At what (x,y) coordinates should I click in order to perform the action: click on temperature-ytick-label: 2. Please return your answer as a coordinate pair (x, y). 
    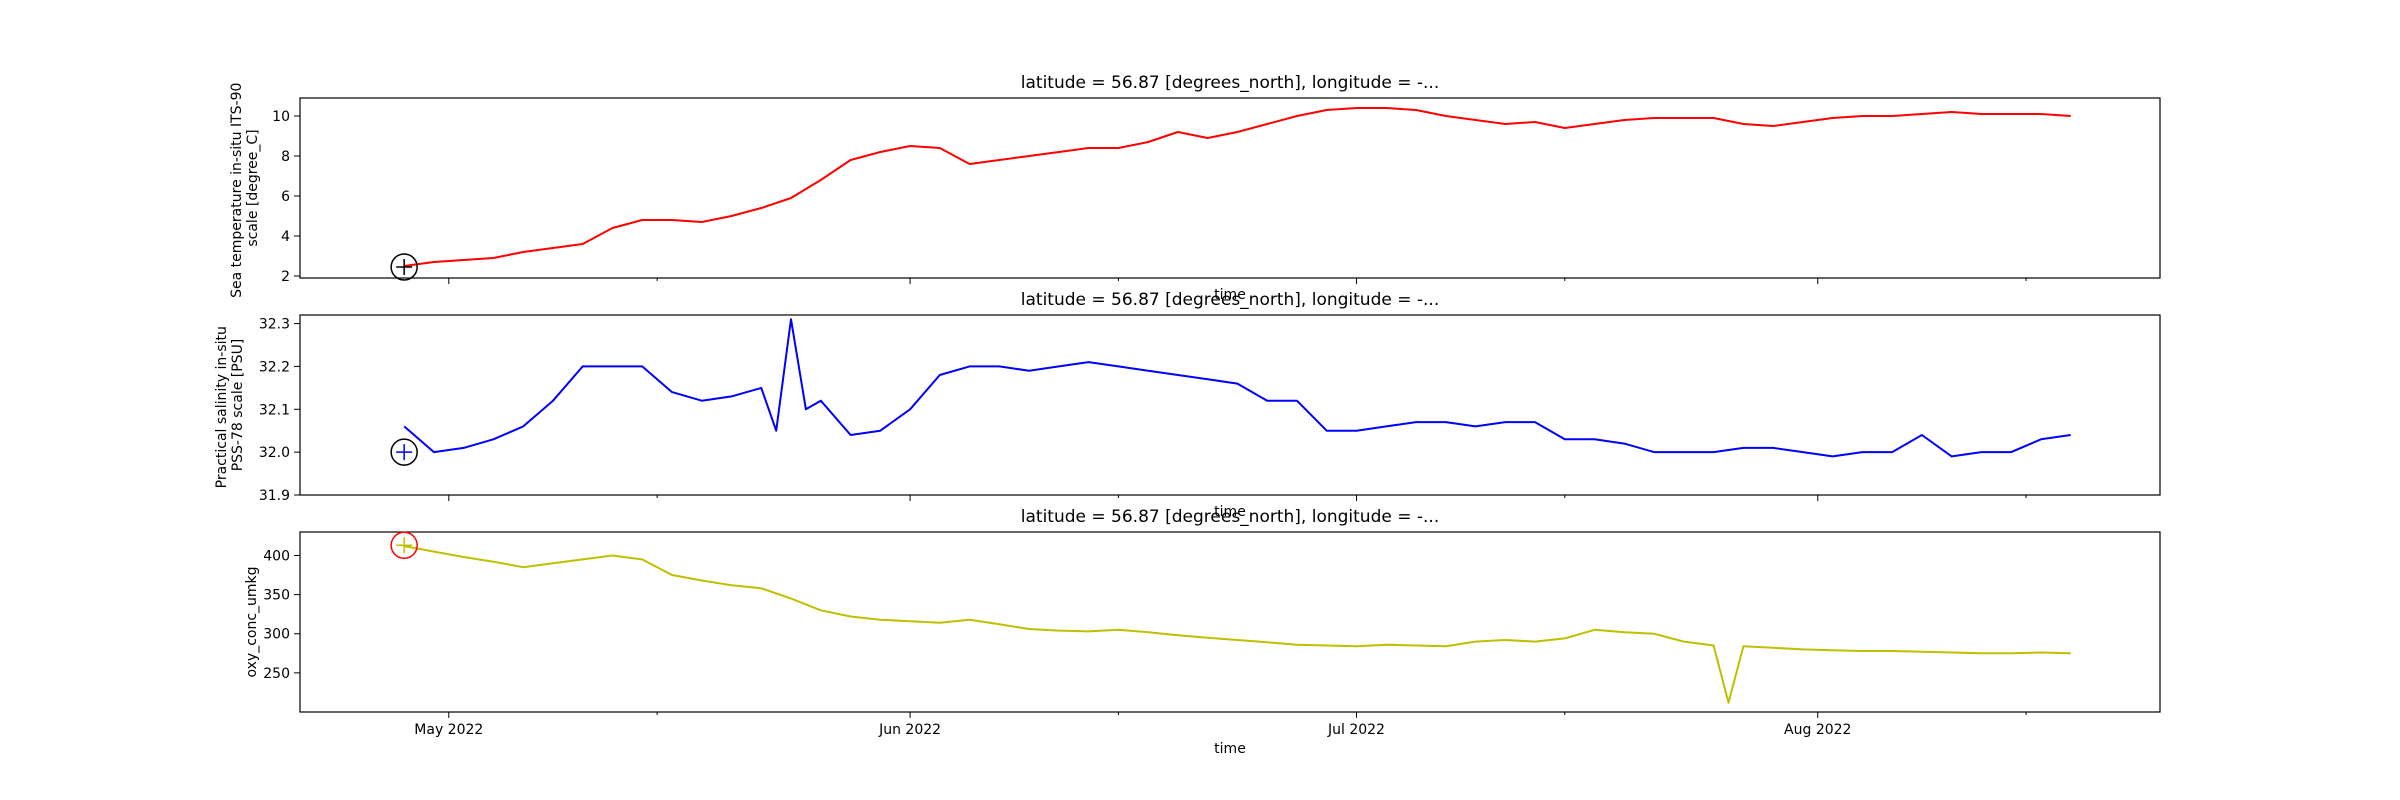
    Looking at the image, I should click on (285, 277).